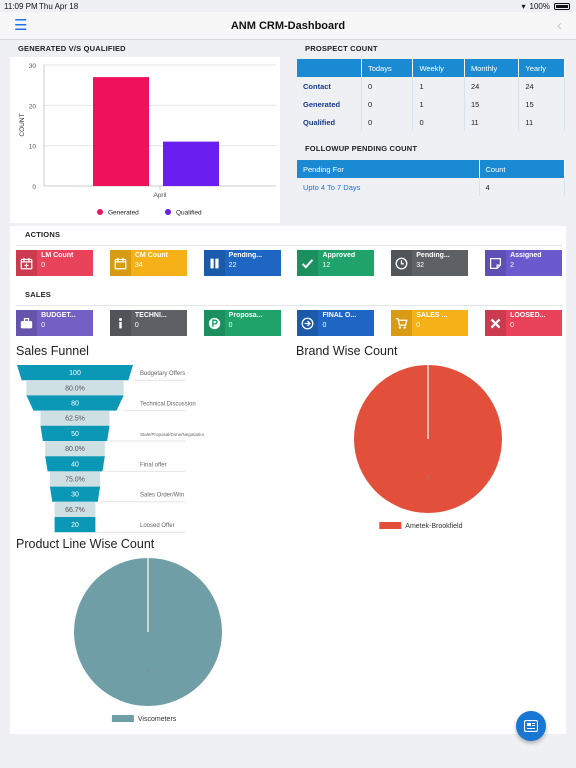 This screenshot has height=768, width=576. Describe the element at coordinates (541, 104) in the screenshot. I see `cell-yearly: 15` at that location.